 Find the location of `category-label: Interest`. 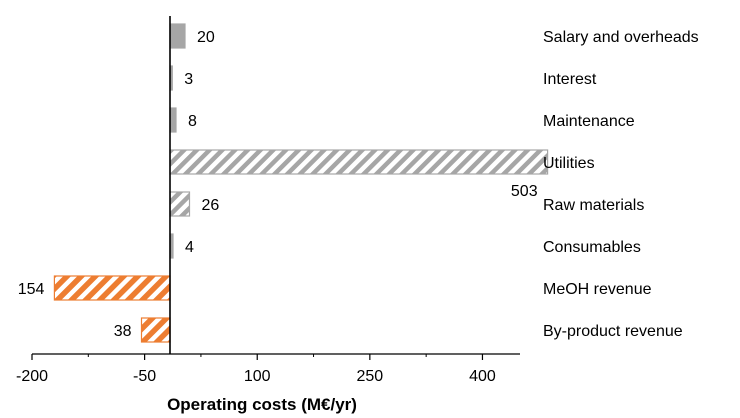

category-label: Interest is located at coordinates (570, 79).